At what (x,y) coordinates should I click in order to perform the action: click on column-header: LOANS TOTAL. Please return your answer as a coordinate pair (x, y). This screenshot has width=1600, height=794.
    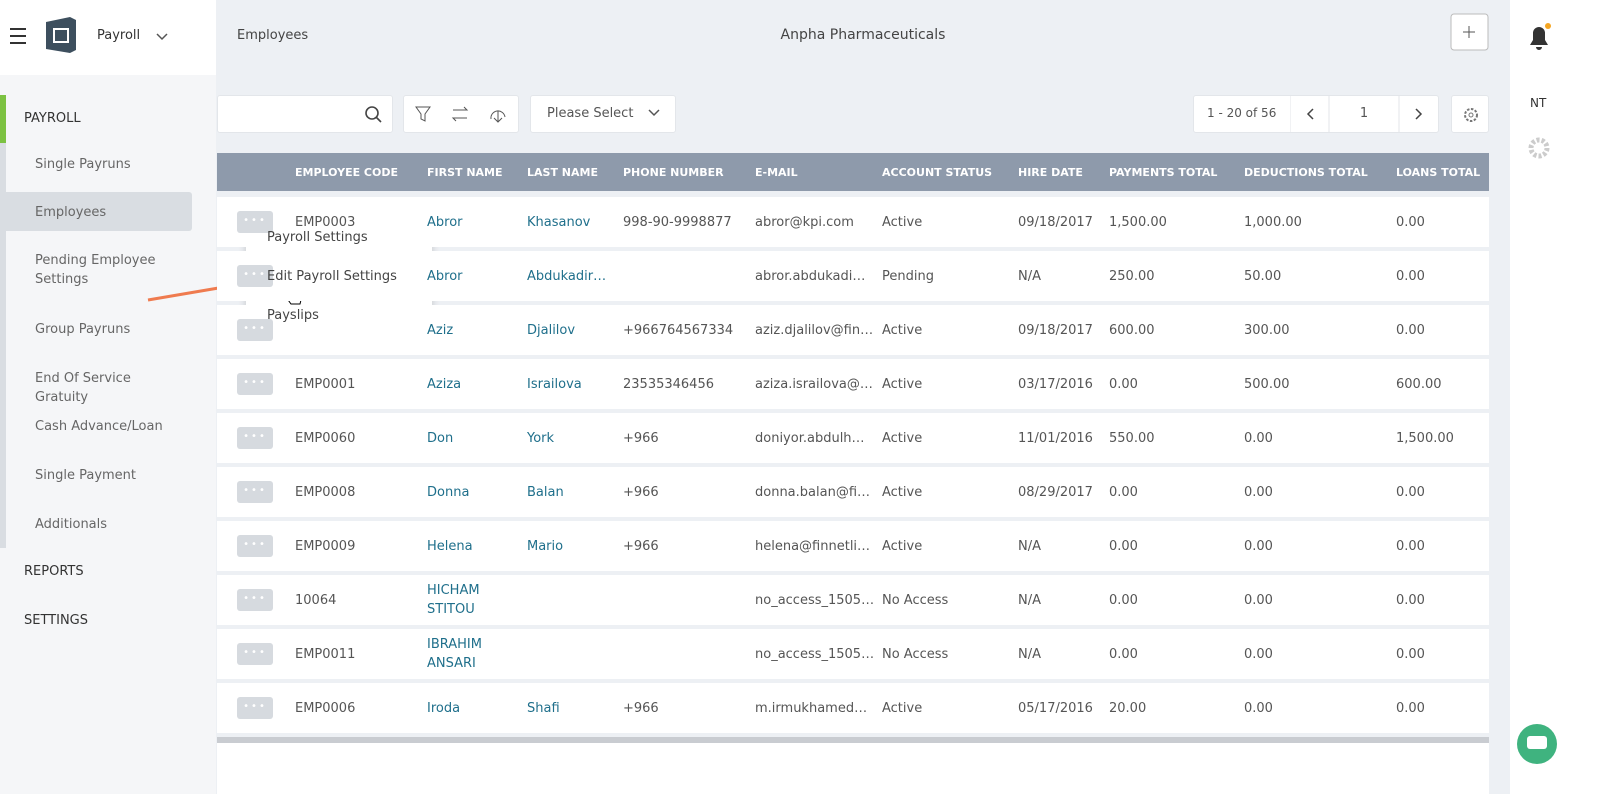
    Looking at the image, I should click on (1438, 172).